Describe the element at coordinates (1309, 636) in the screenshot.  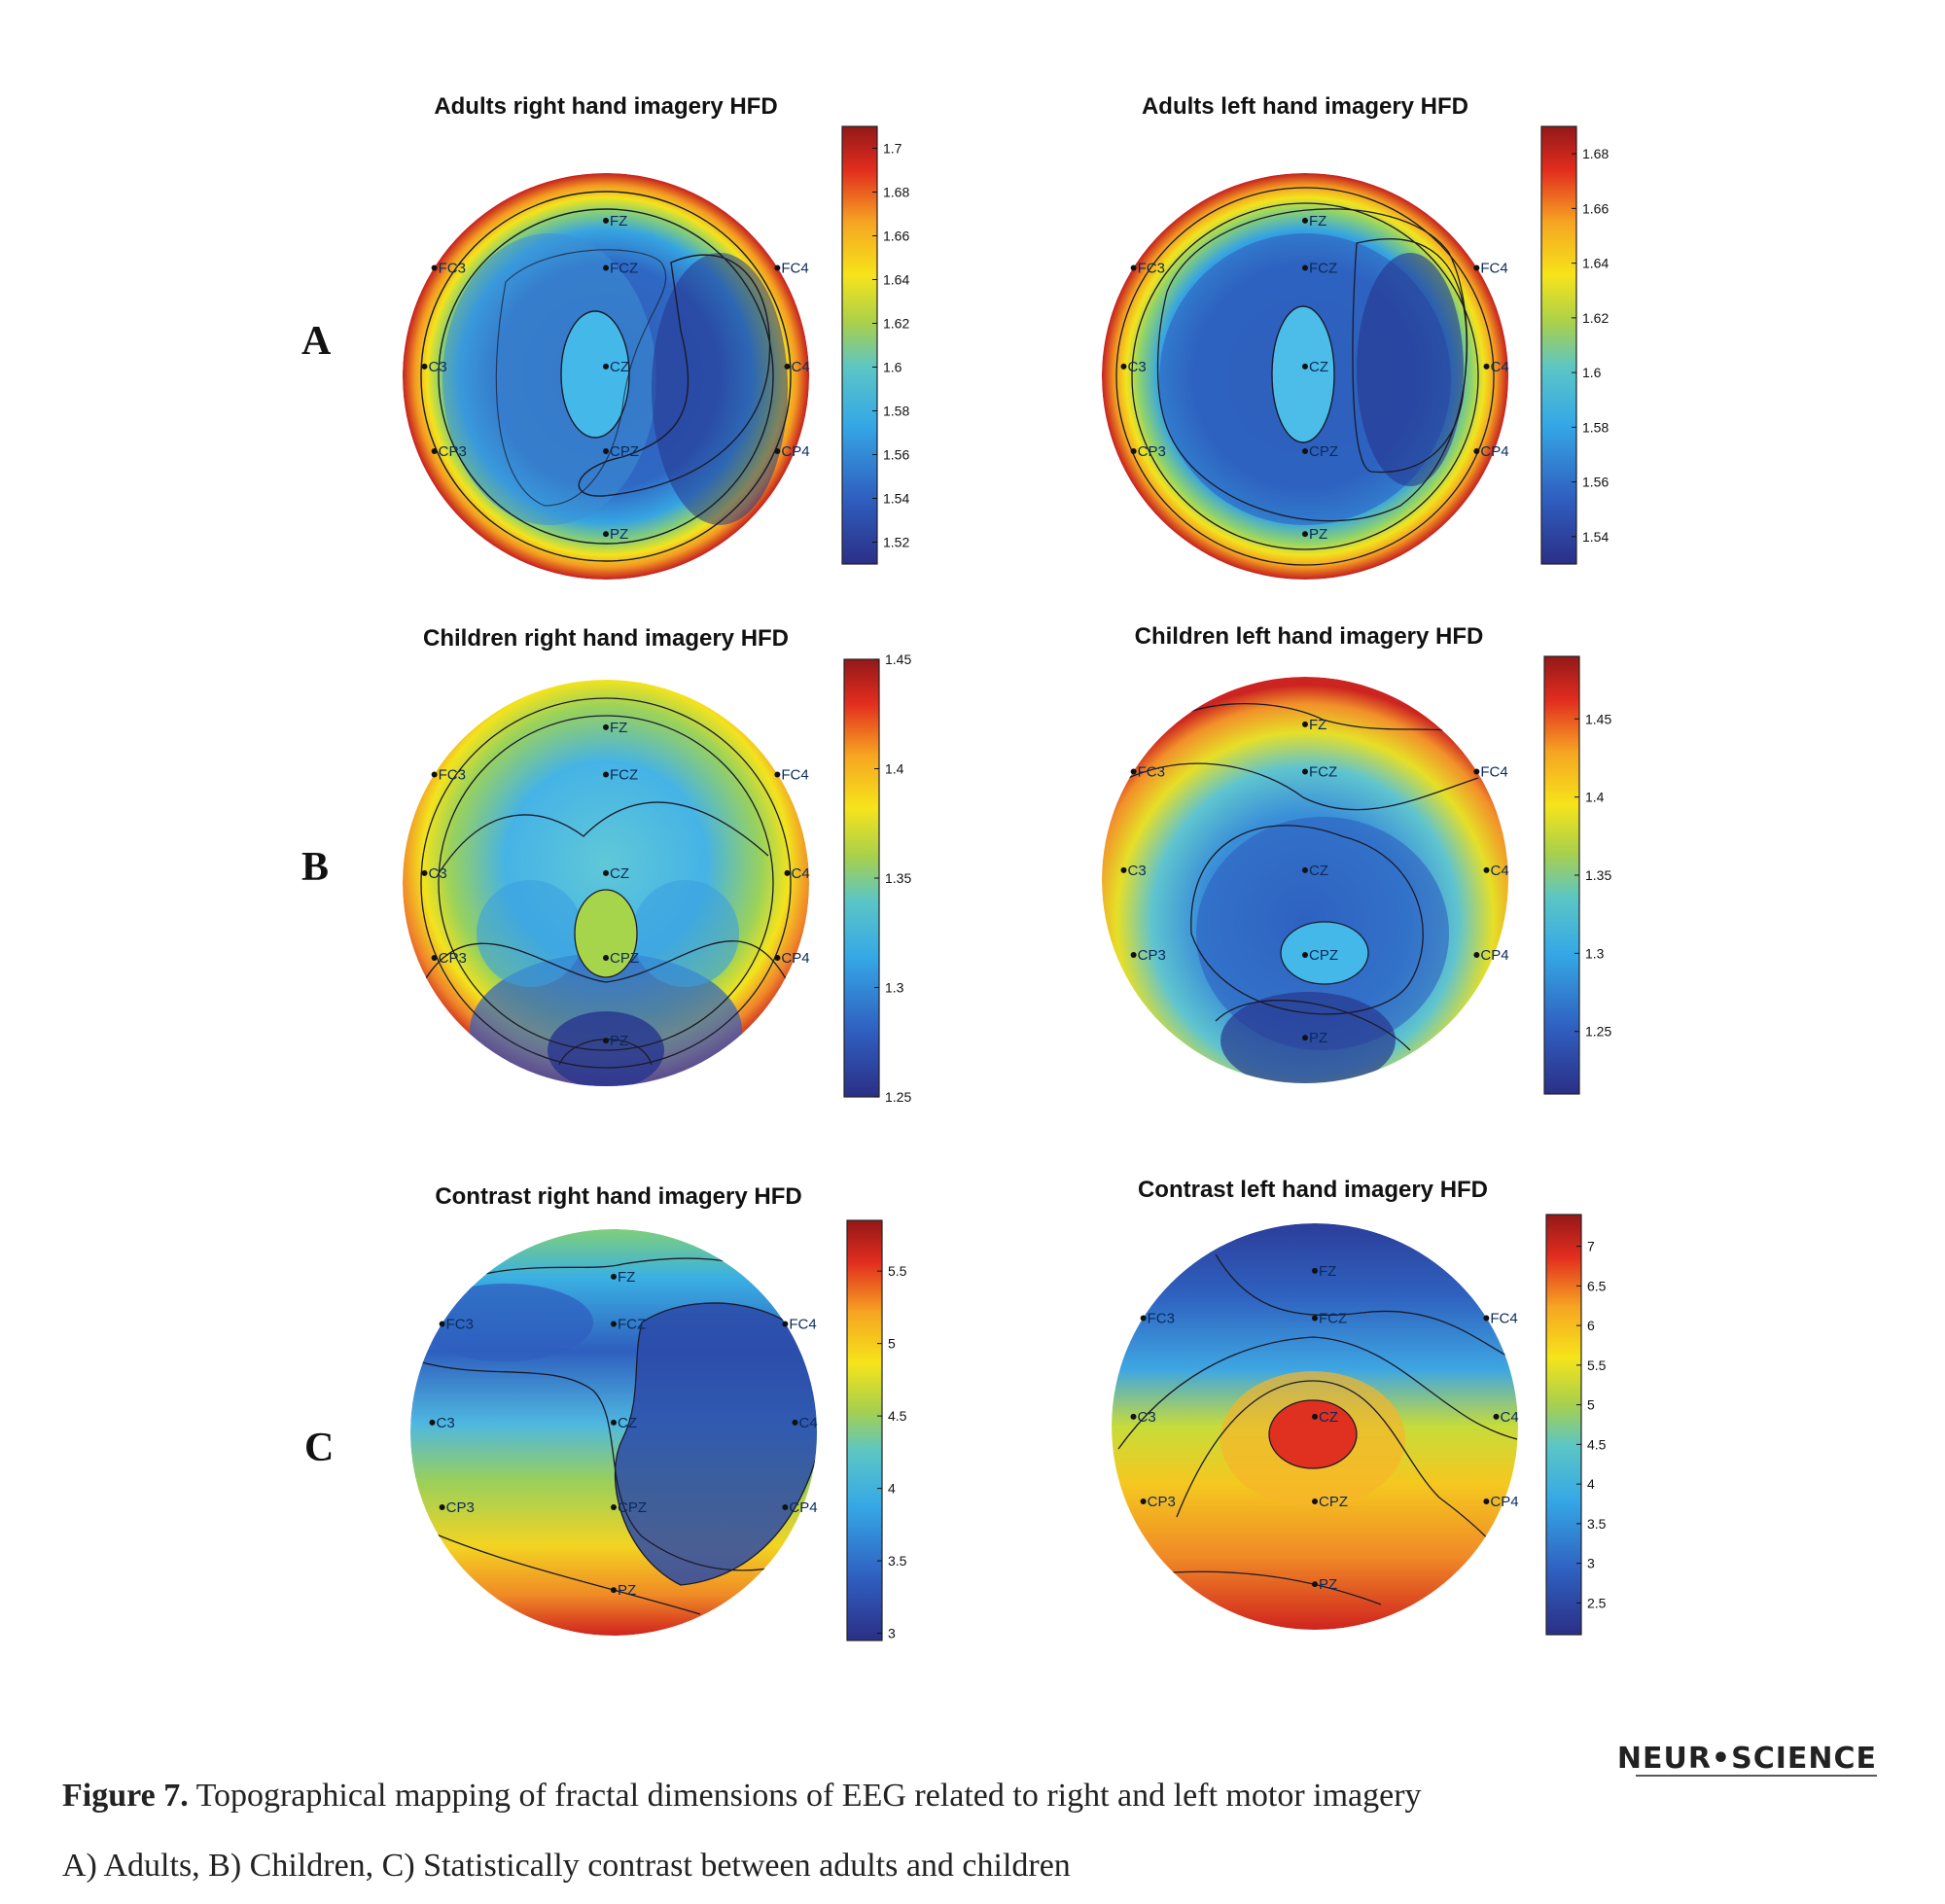
I see `panel-title: Children left hand imagery HFD` at that location.